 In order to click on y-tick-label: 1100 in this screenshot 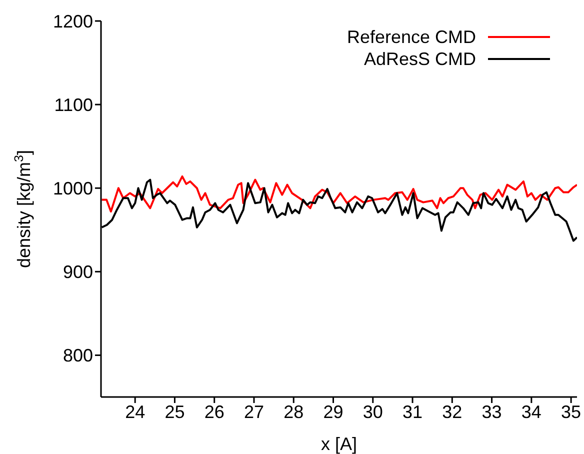, I will do `click(73, 104)`.